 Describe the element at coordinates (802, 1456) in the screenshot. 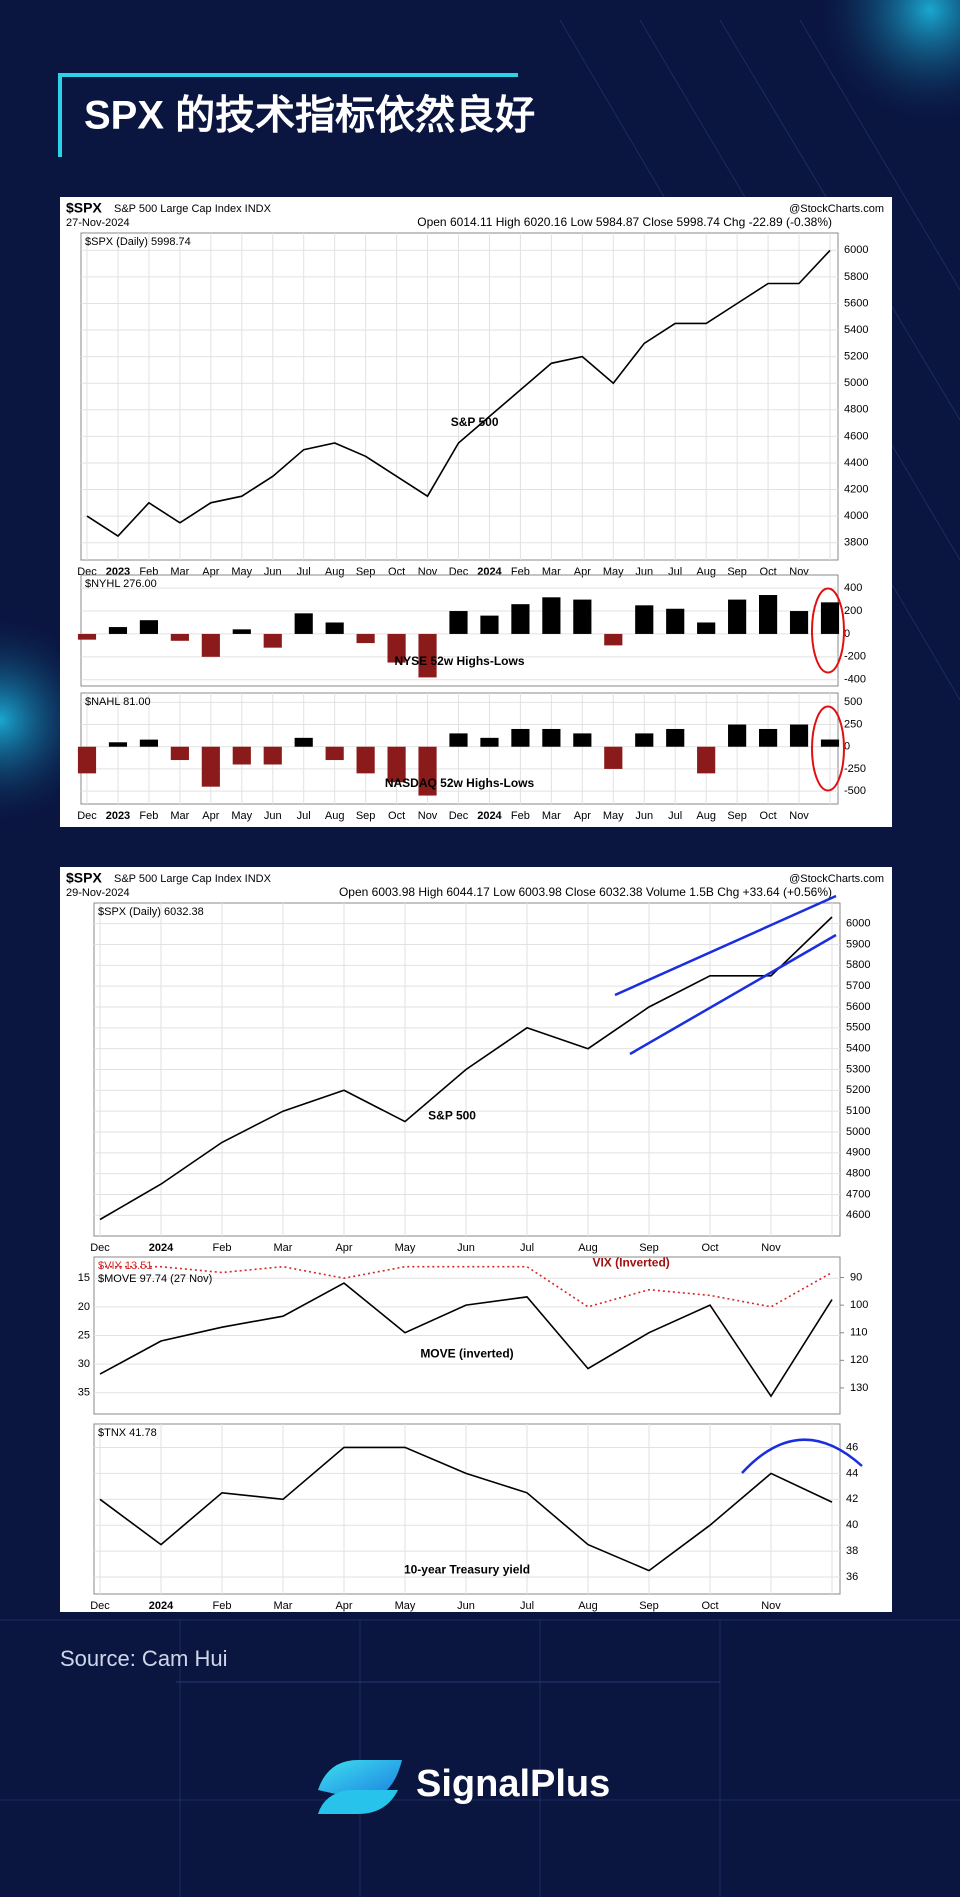

I see `arc` at that location.